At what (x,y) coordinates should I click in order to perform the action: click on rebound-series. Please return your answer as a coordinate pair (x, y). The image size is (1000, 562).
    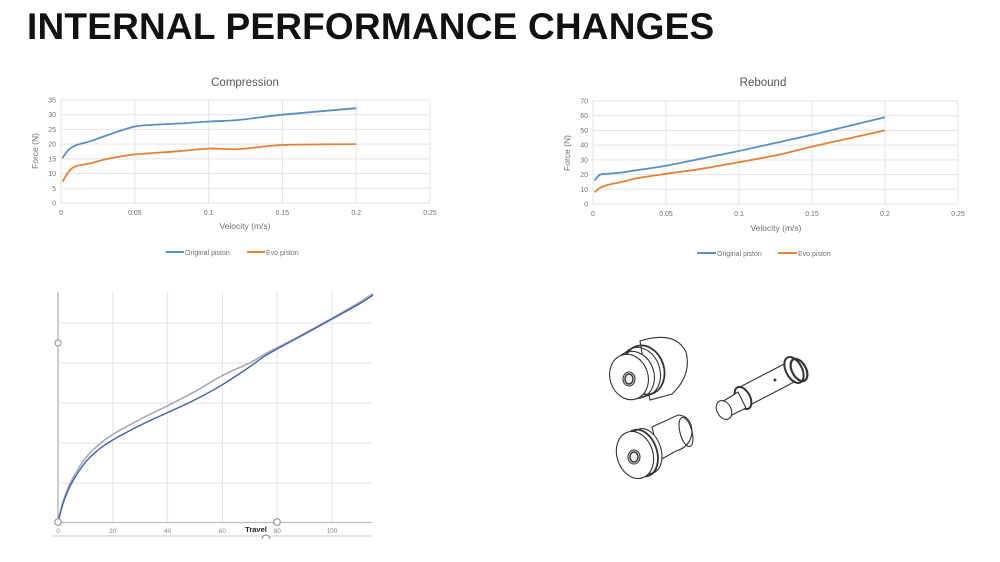
    Looking at the image, I should click on (739, 154).